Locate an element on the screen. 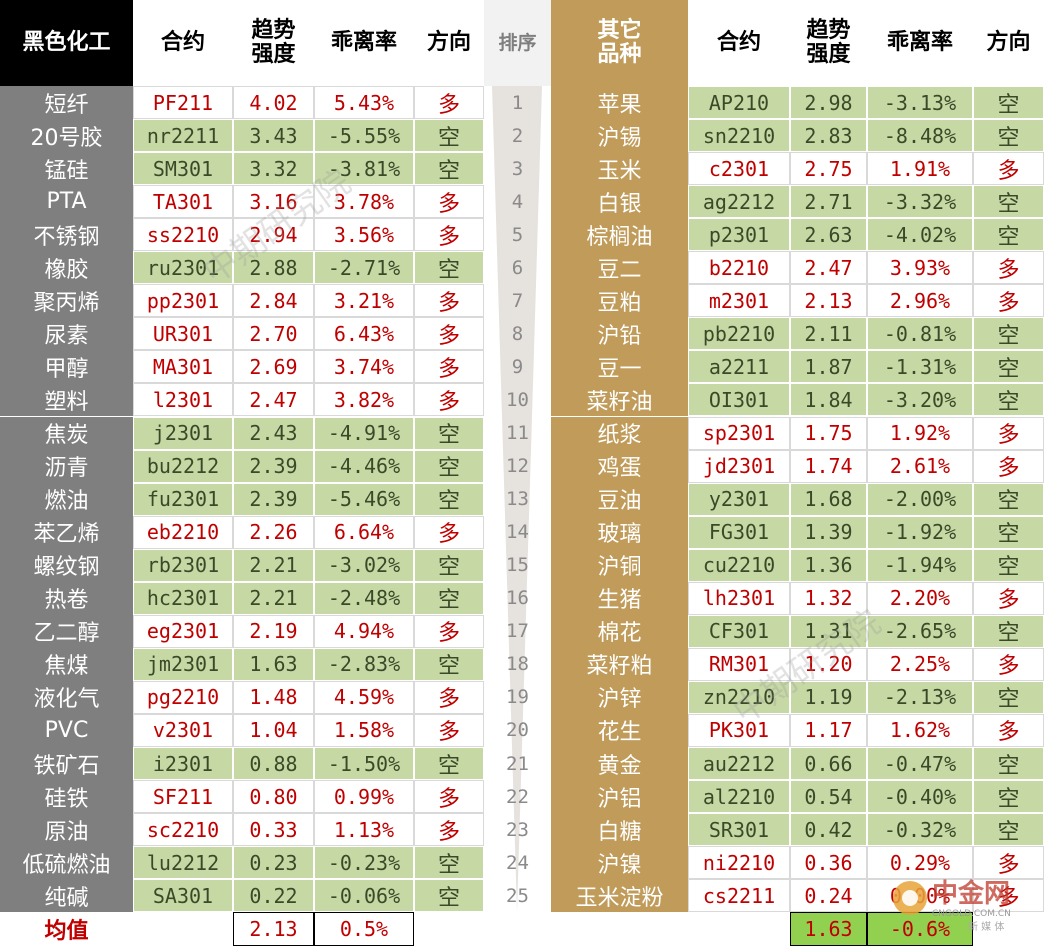  rank-arrow-decoration is located at coordinates (517, 499).